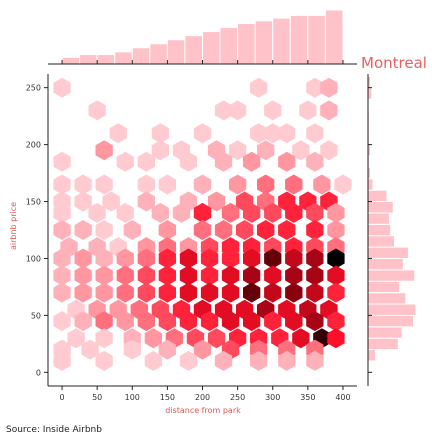 This screenshot has height=441, width=432. What do you see at coordinates (307, 397) in the screenshot?
I see `x-tick-label: 350` at bounding box center [307, 397].